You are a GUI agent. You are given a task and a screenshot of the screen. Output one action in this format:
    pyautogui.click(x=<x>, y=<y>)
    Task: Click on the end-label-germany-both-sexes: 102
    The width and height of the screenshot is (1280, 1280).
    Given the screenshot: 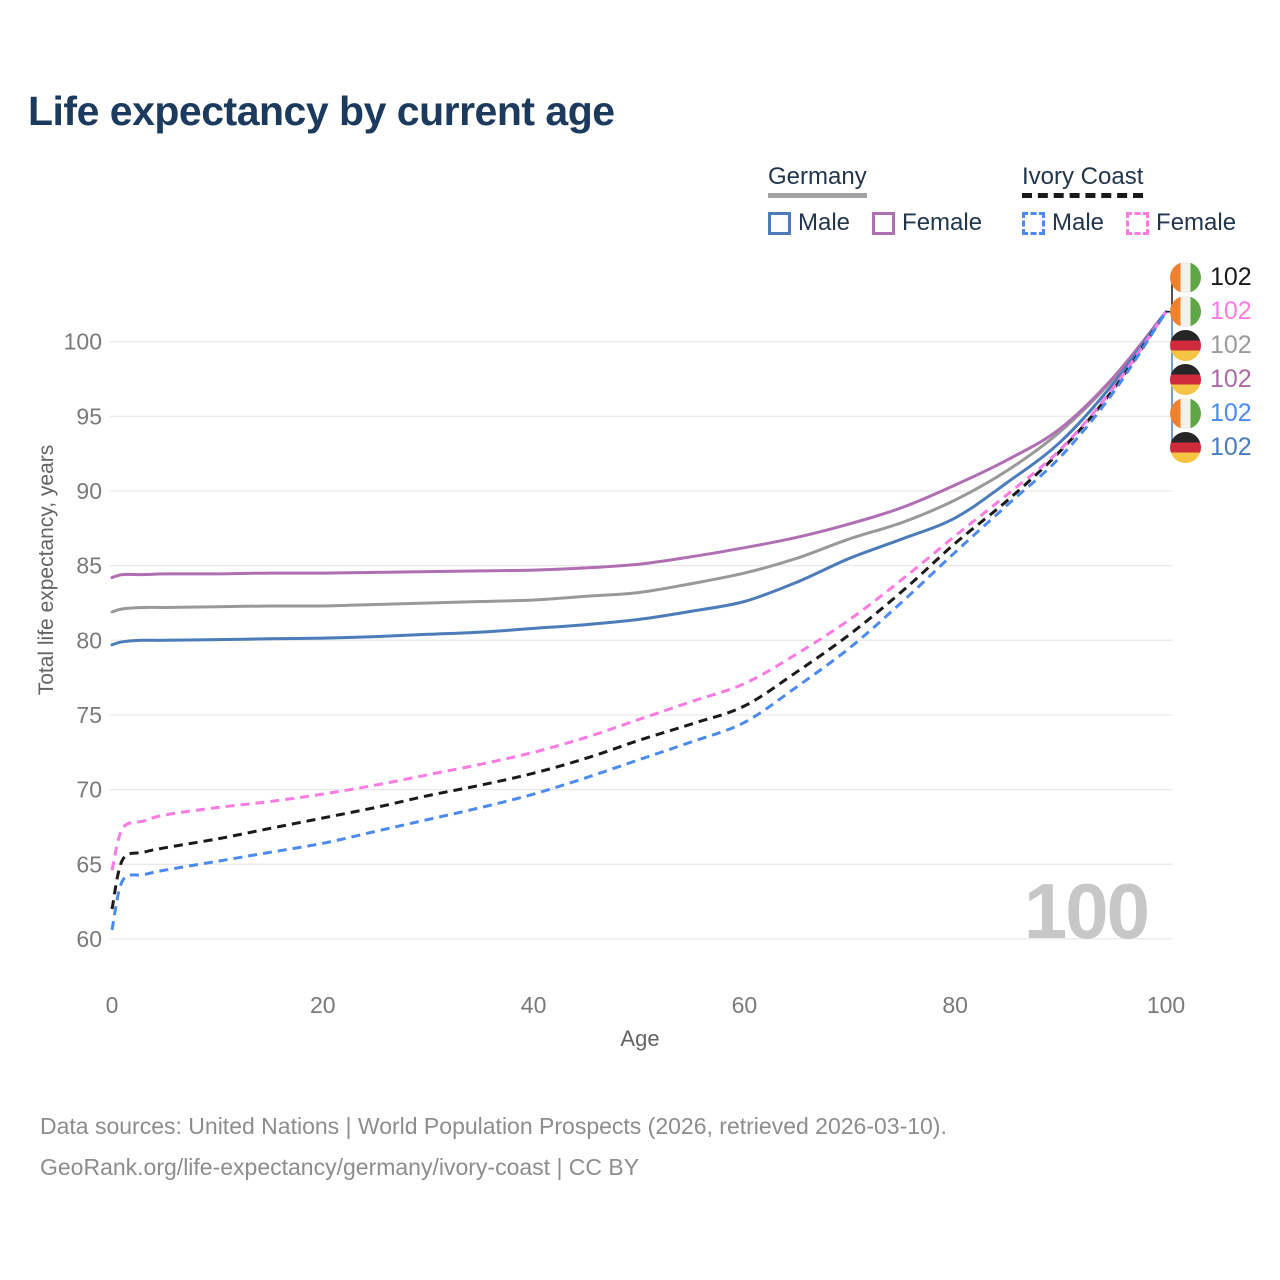 What is the action you would take?
    pyautogui.click(x=1211, y=345)
    